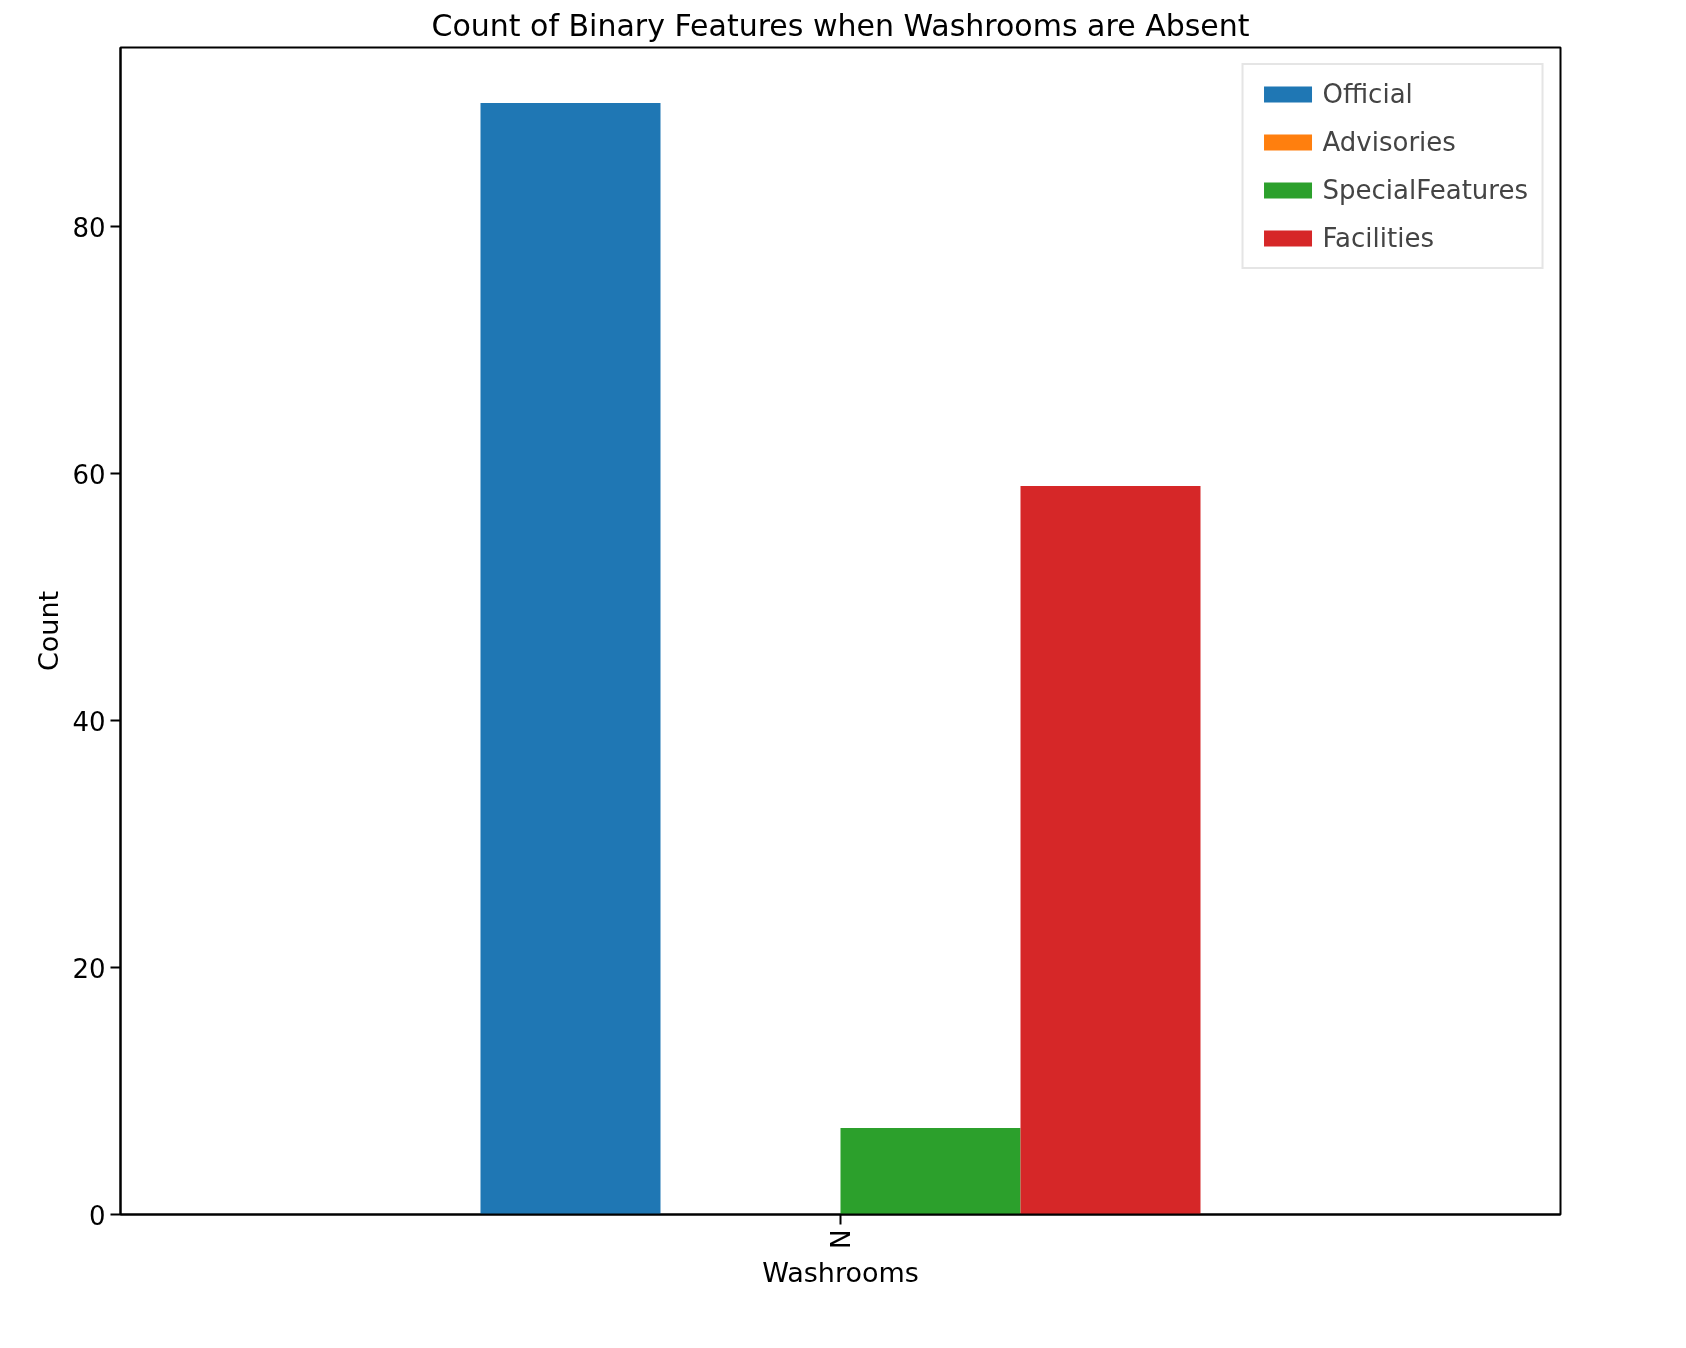  I want to click on legend-label: Official, so click(1367, 94).